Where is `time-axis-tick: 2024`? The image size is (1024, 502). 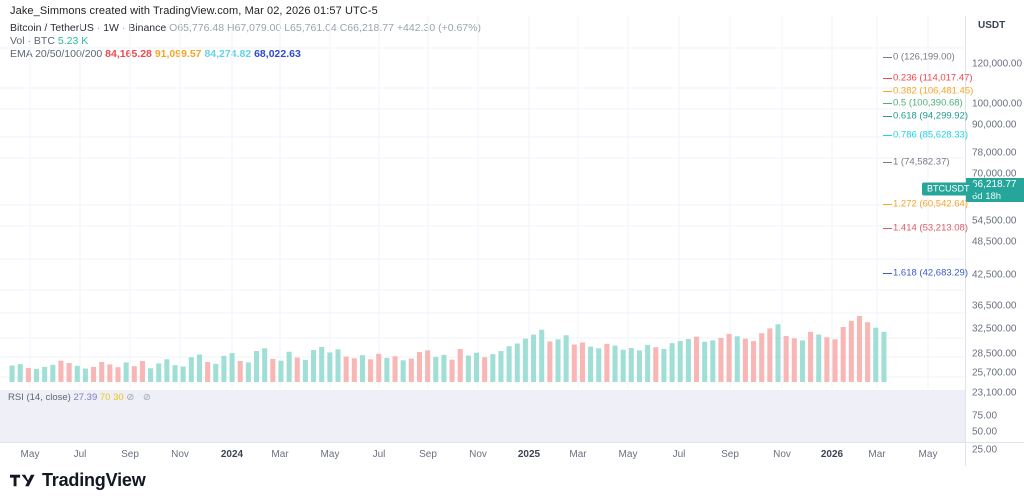
time-axis-tick: 2024 is located at coordinates (232, 454).